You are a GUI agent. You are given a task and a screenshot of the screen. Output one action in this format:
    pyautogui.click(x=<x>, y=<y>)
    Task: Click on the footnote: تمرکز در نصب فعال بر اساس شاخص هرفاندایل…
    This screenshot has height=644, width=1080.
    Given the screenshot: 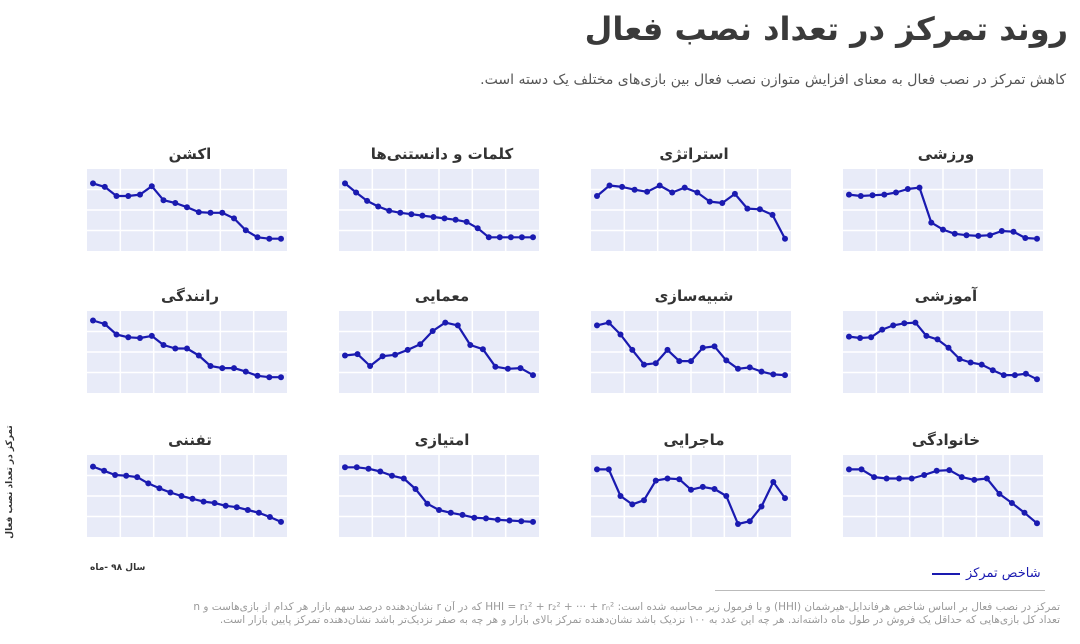 What is the action you would take?
    pyautogui.click(x=540, y=614)
    